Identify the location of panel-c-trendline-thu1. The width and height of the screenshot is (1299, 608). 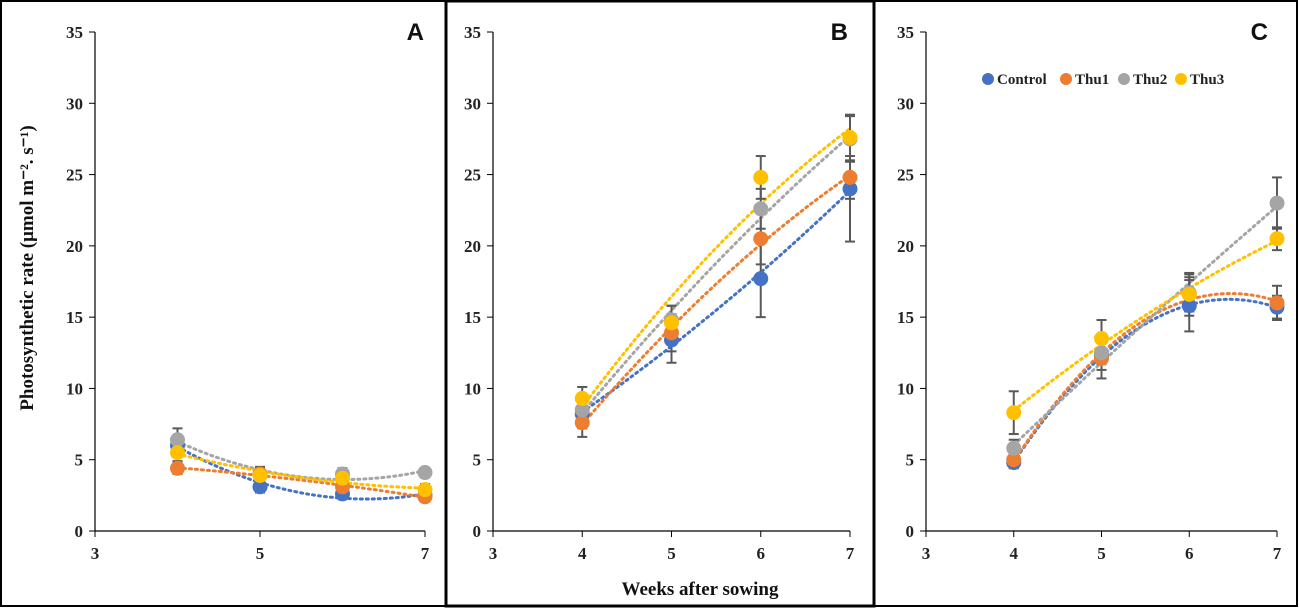
(1145, 377).